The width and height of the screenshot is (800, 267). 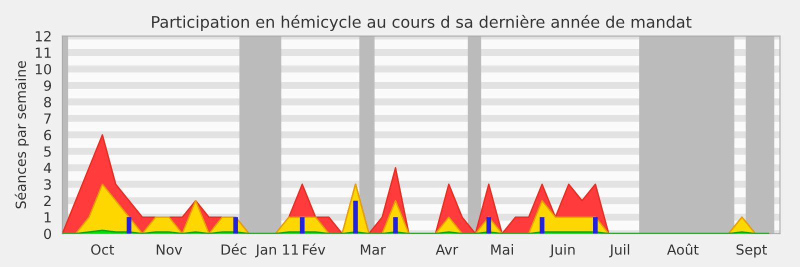 I want to click on x-tick-label: Déc, so click(x=234, y=249).